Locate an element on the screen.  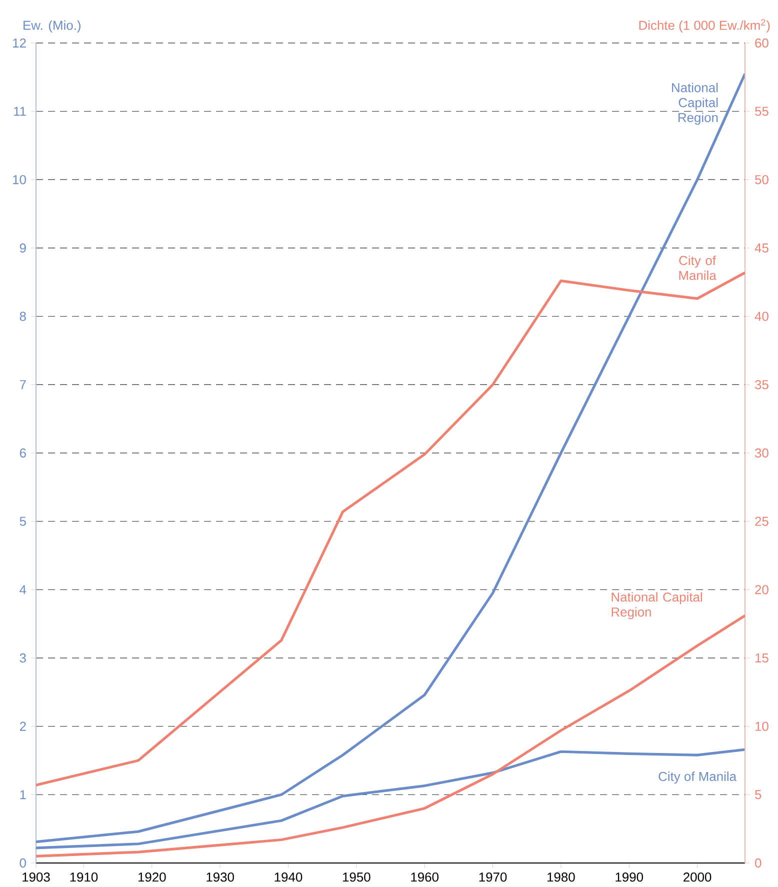
y-tick-label: 8 is located at coordinates (23, 316).